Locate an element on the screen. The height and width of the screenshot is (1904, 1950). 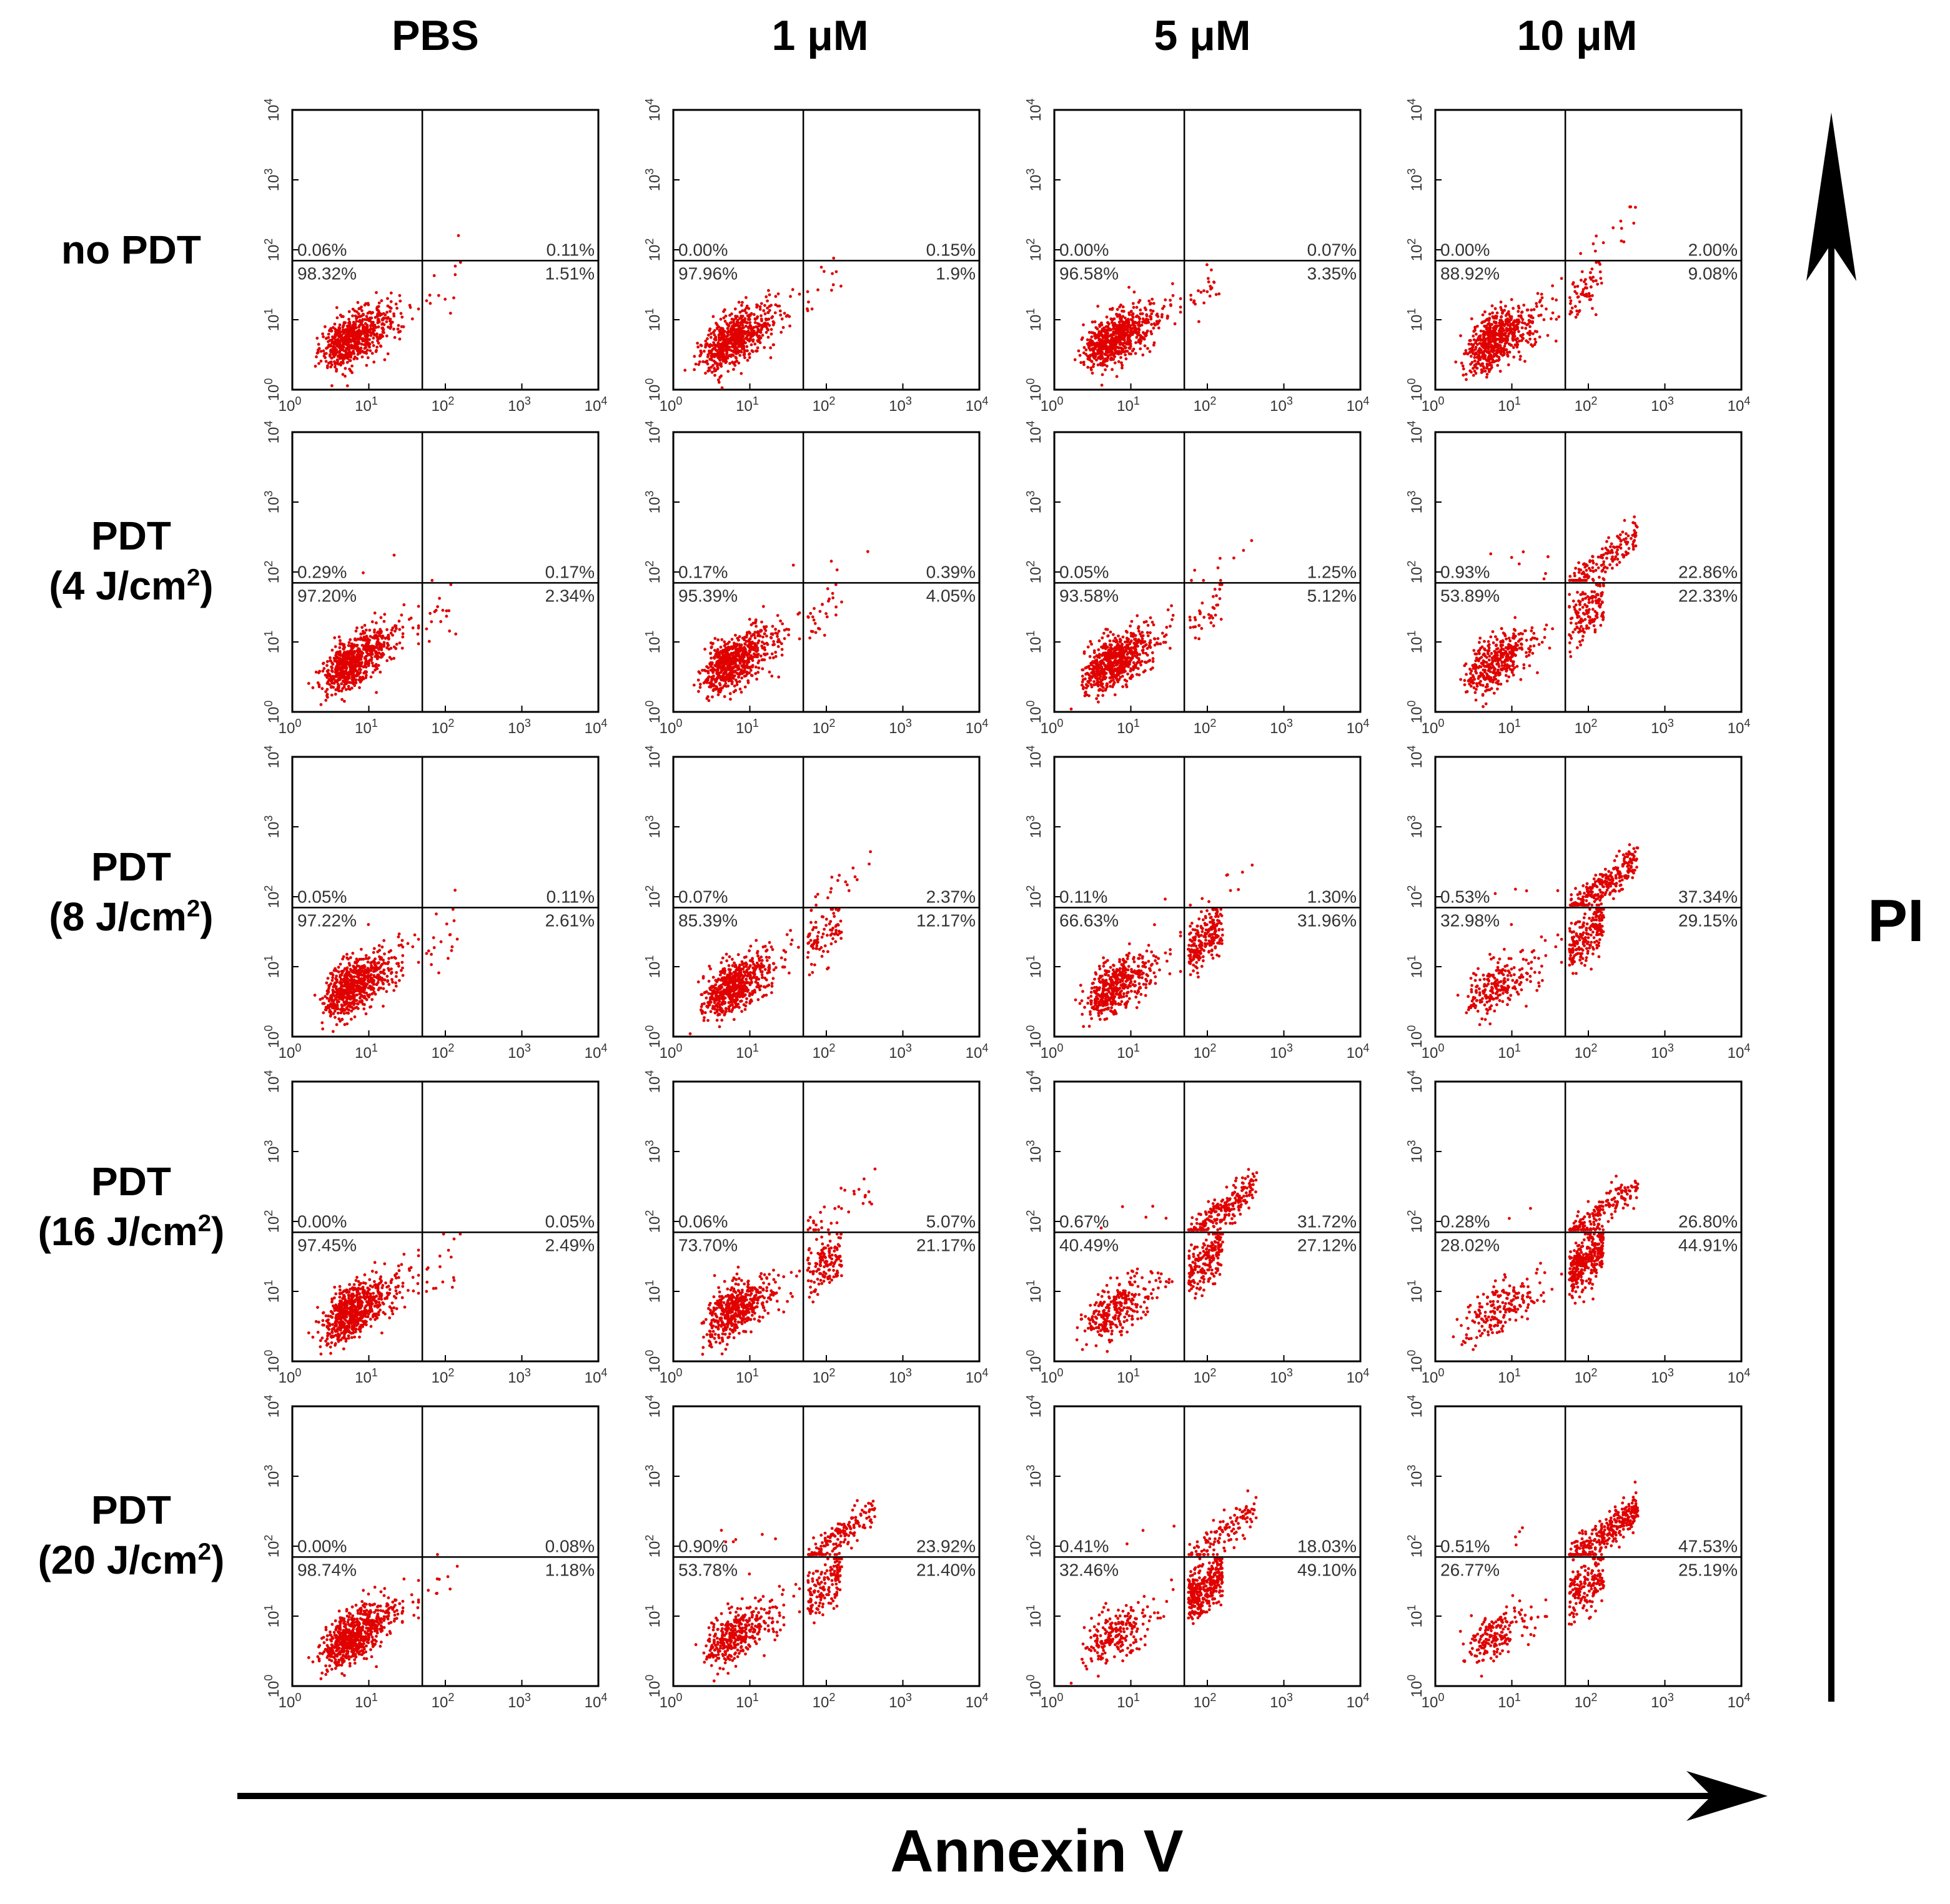
x-tick-label: 10⁰ is located at coordinates (290, 405).